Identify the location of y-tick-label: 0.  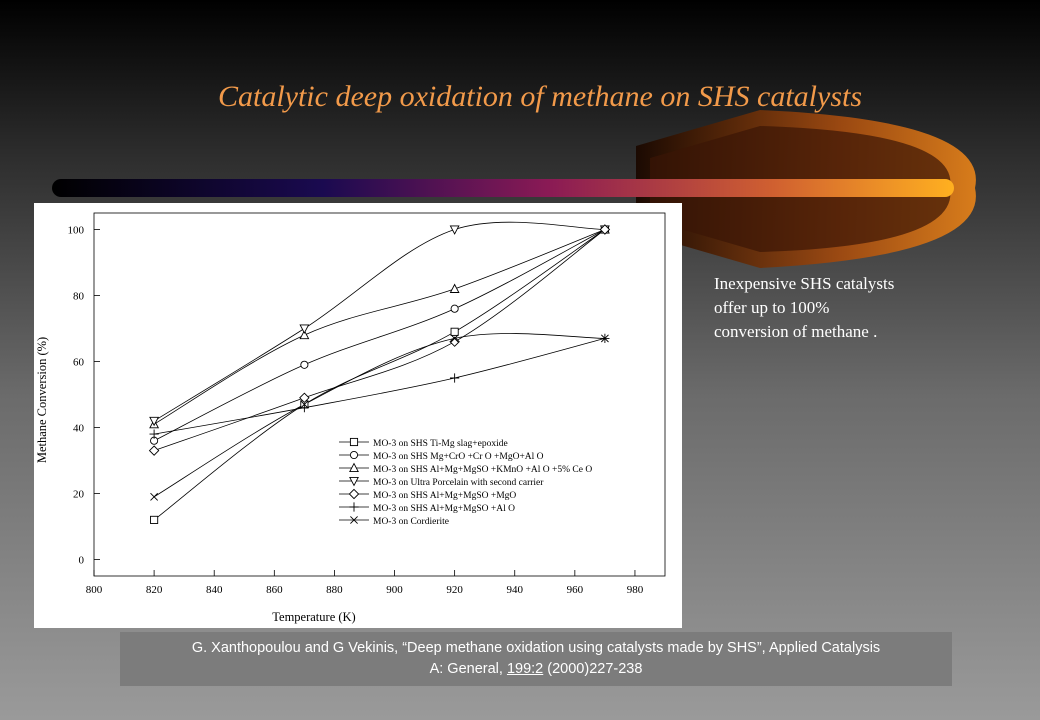
(82, 561).